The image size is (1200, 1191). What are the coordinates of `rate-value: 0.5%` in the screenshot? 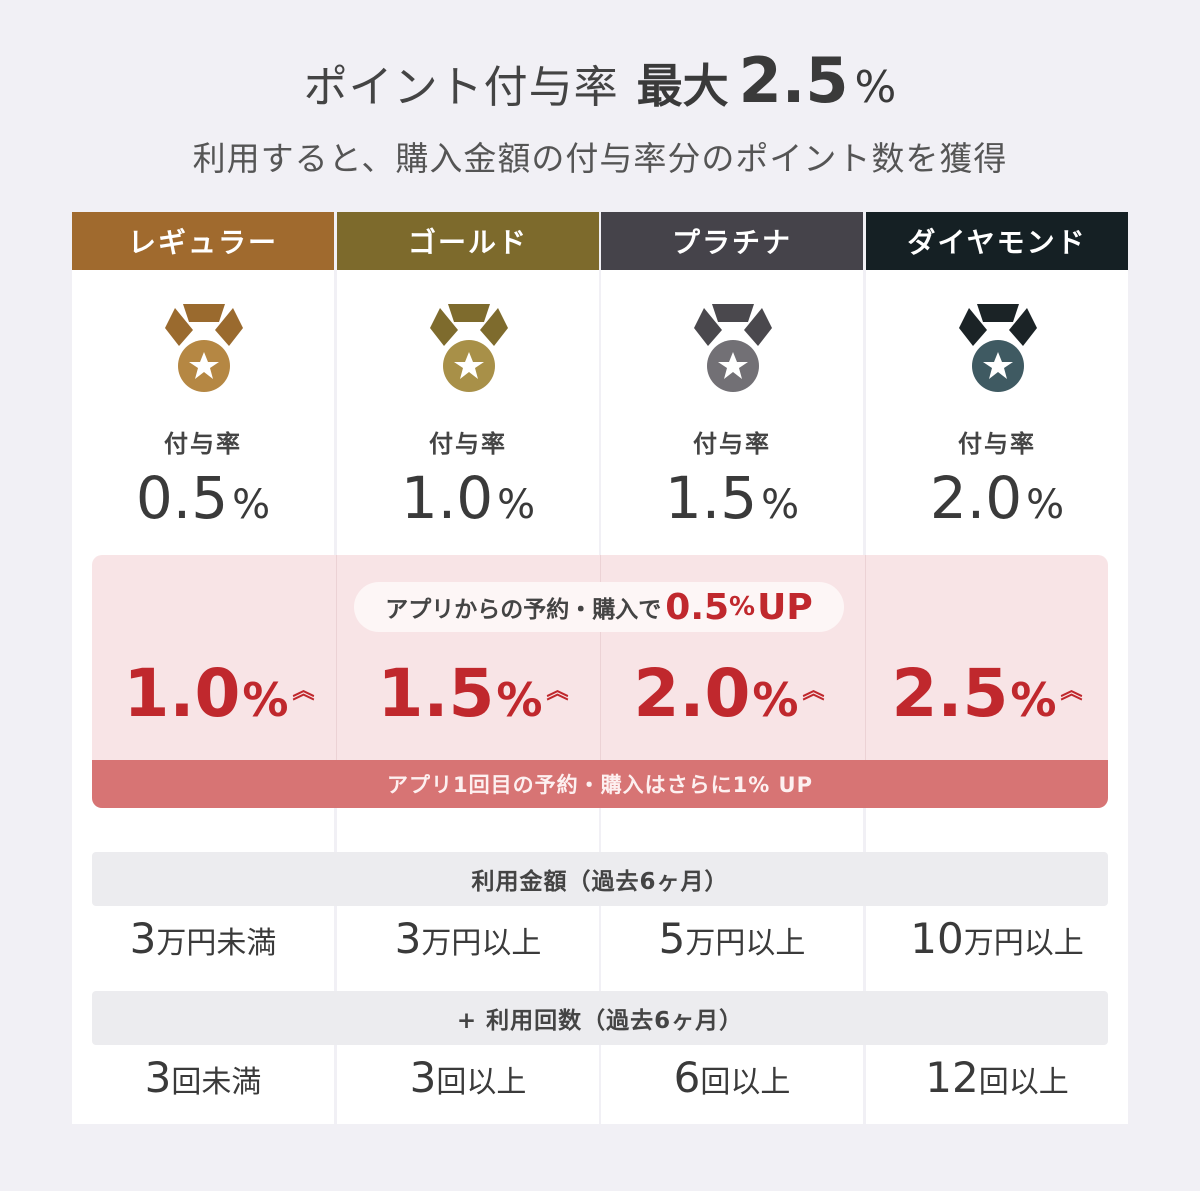 It's located at (203, 498).